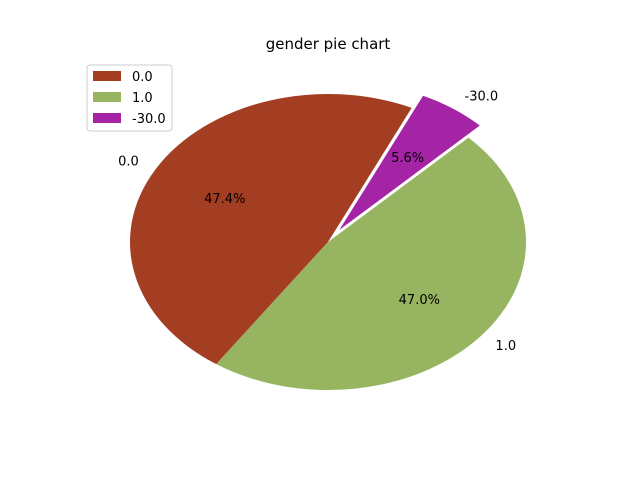 This screenshot has height=480, width=640. Describe the element at coordinates (322, 229) in the screenshot. I see `percent-labels: 47.4% 47.0% 5.6%` at that location.